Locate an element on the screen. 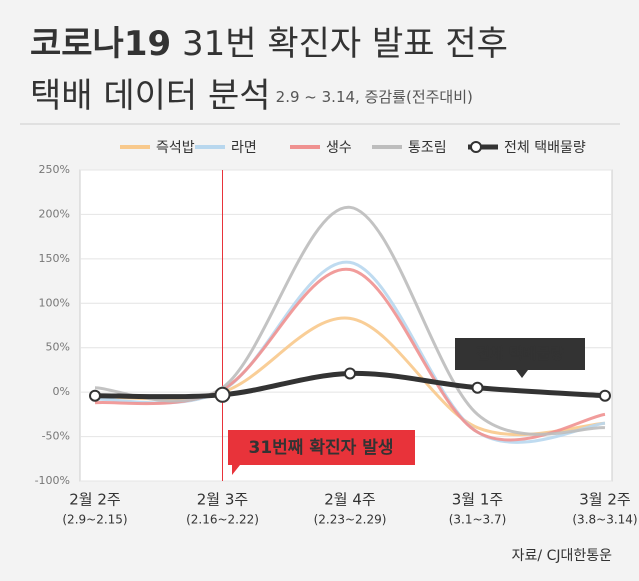 The width and height of the screenshot is (639, 581). x-tick-sublabel: (2.16~2.22) is located at coordinates (222, 520).